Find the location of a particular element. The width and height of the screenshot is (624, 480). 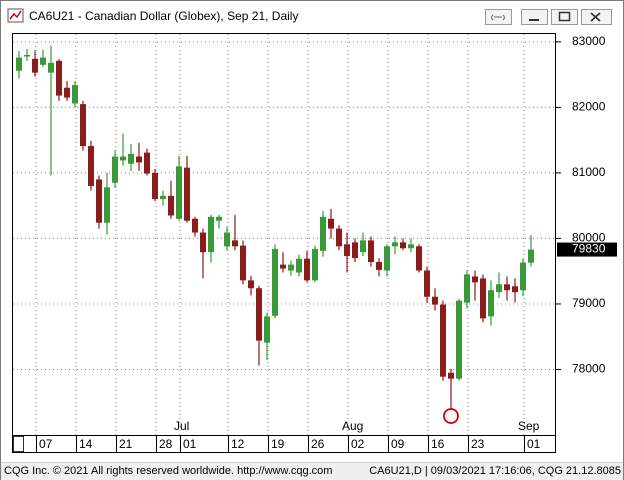

x-tick-label: 21 is located at coordinates (126, 444).